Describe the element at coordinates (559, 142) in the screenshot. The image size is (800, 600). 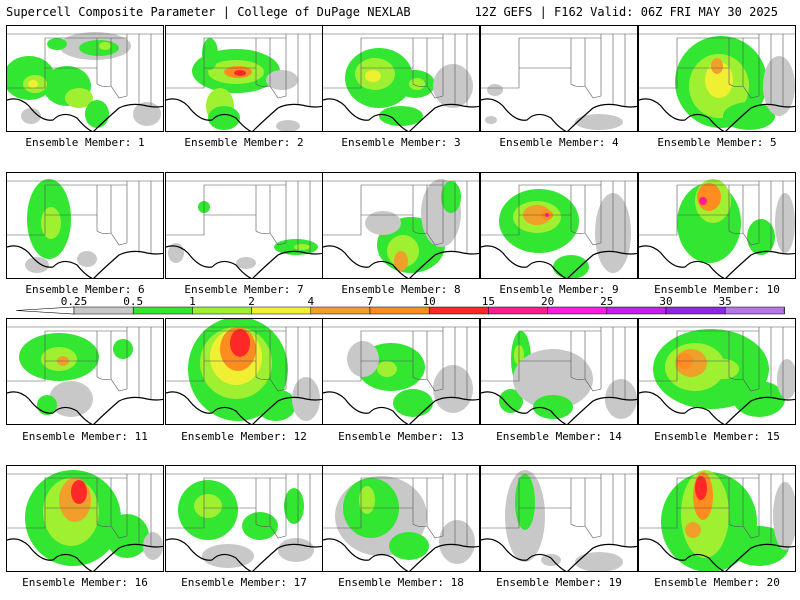
I see `ensemble-member-caption: Ensemble Member: 4` at that location.